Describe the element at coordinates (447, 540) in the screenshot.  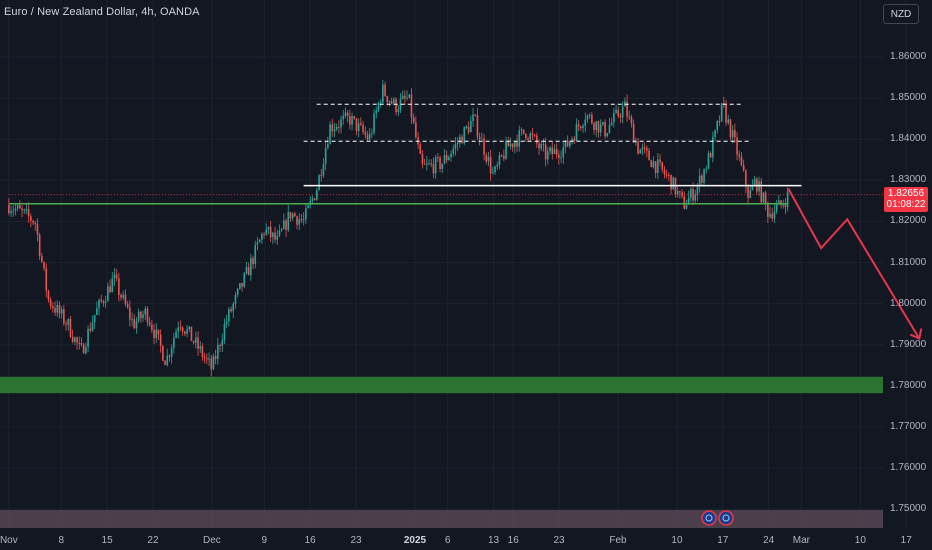
I see `time-tick-label: 6` at that location.